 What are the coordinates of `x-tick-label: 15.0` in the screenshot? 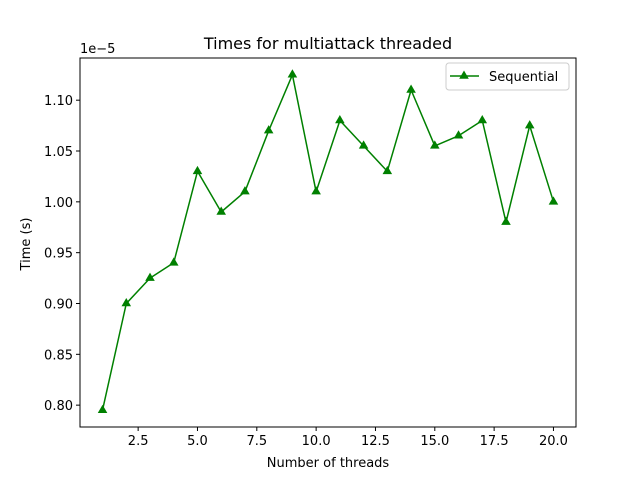 It's located at (434, 441).